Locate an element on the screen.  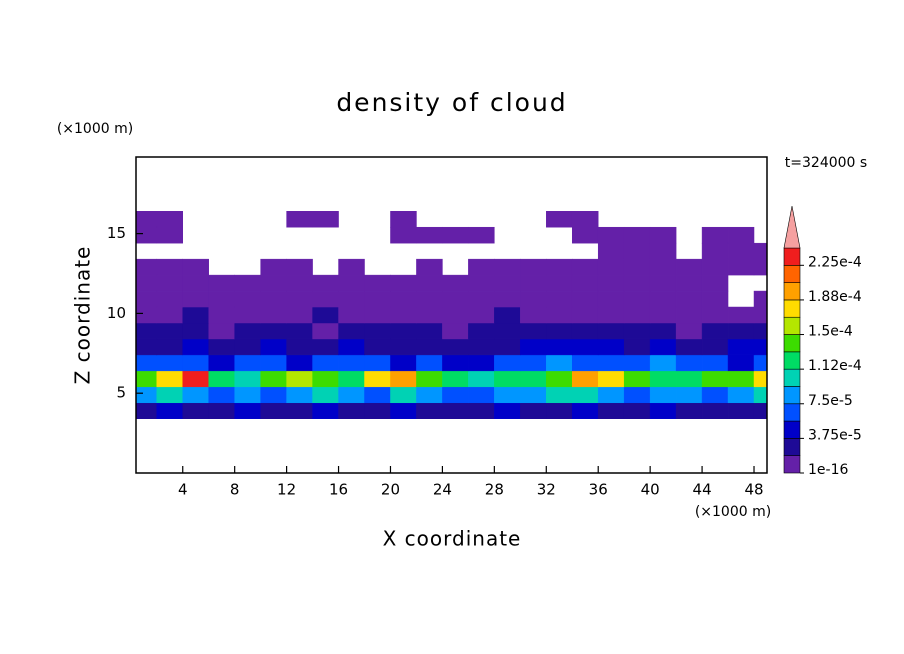
x-tick-label: 16 is located at coordinates (338, 490).